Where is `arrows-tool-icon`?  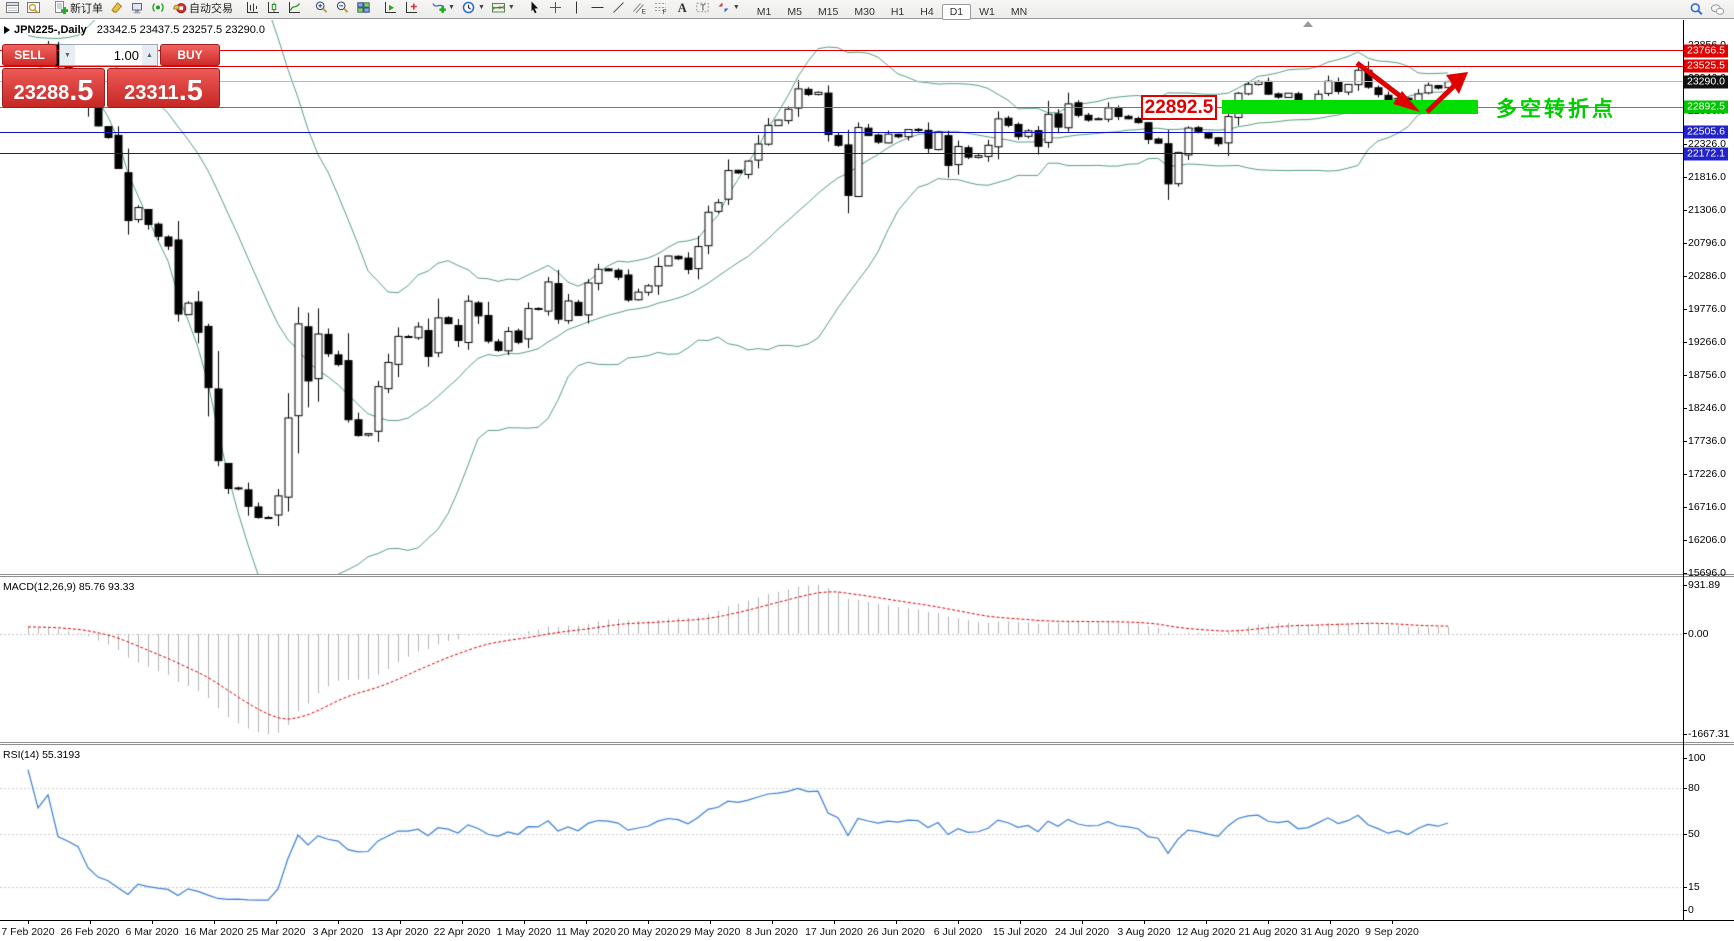
arrows-tool-icon is located at coordinates (723, 7).